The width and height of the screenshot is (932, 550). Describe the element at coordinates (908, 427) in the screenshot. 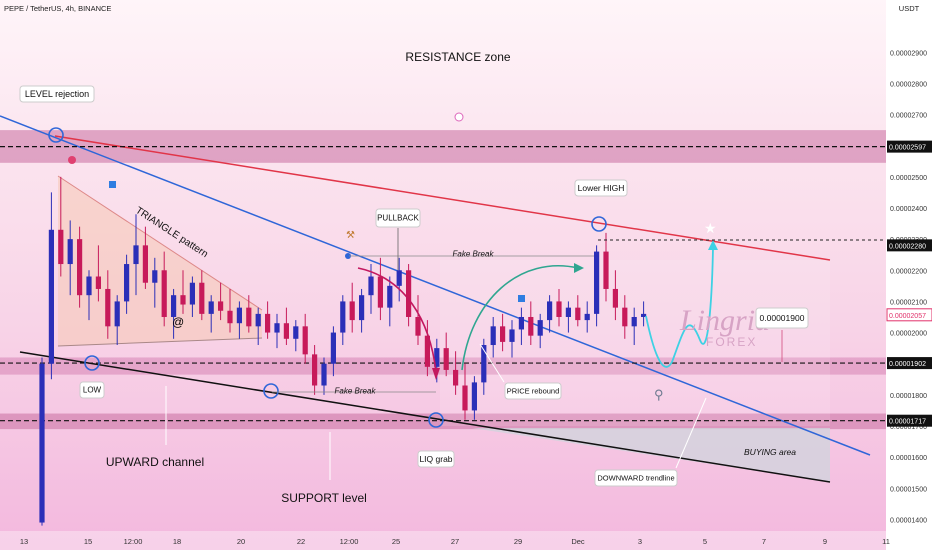

I see `price-tick: 0.00001700` at that location.